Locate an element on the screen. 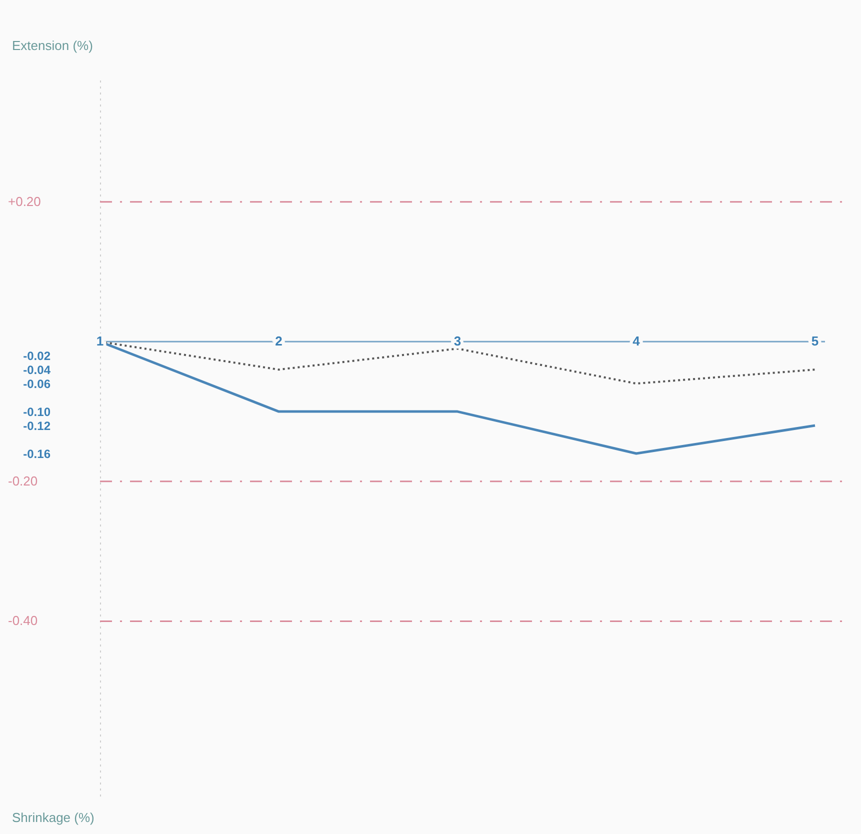 This screenshot has height=834, width=864. y-axis-title: Extension (%) is located at coordinates (52, 45).